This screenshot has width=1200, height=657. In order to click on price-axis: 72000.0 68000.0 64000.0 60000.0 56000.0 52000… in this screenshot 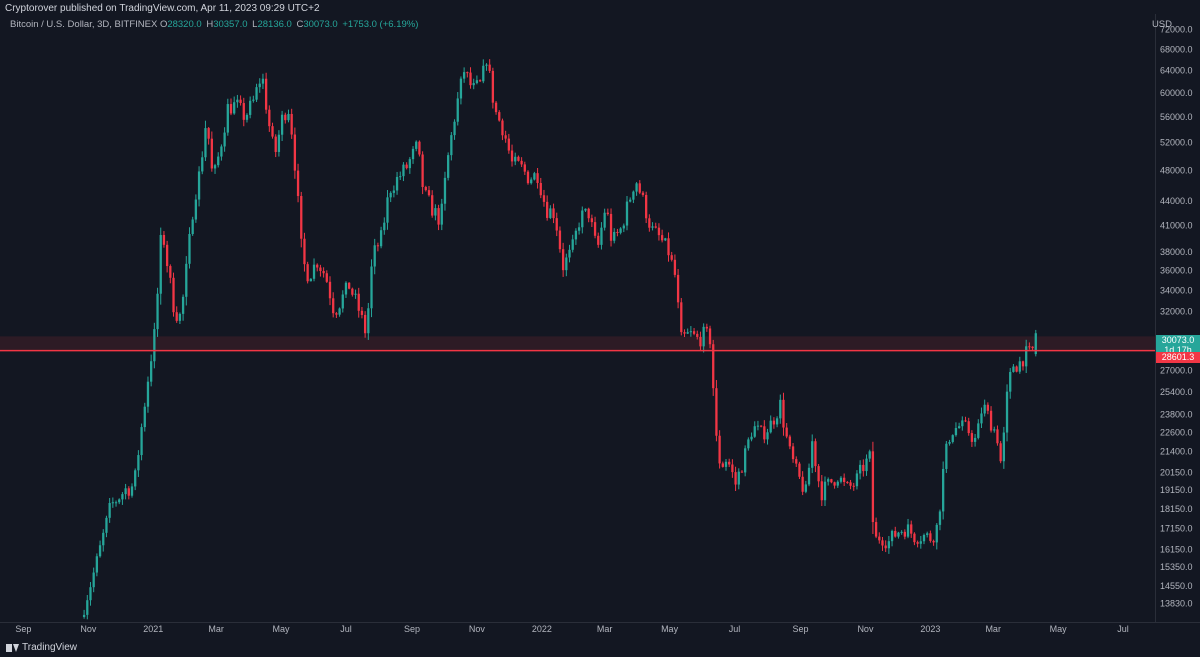, I will do `click(1176, 317)`.